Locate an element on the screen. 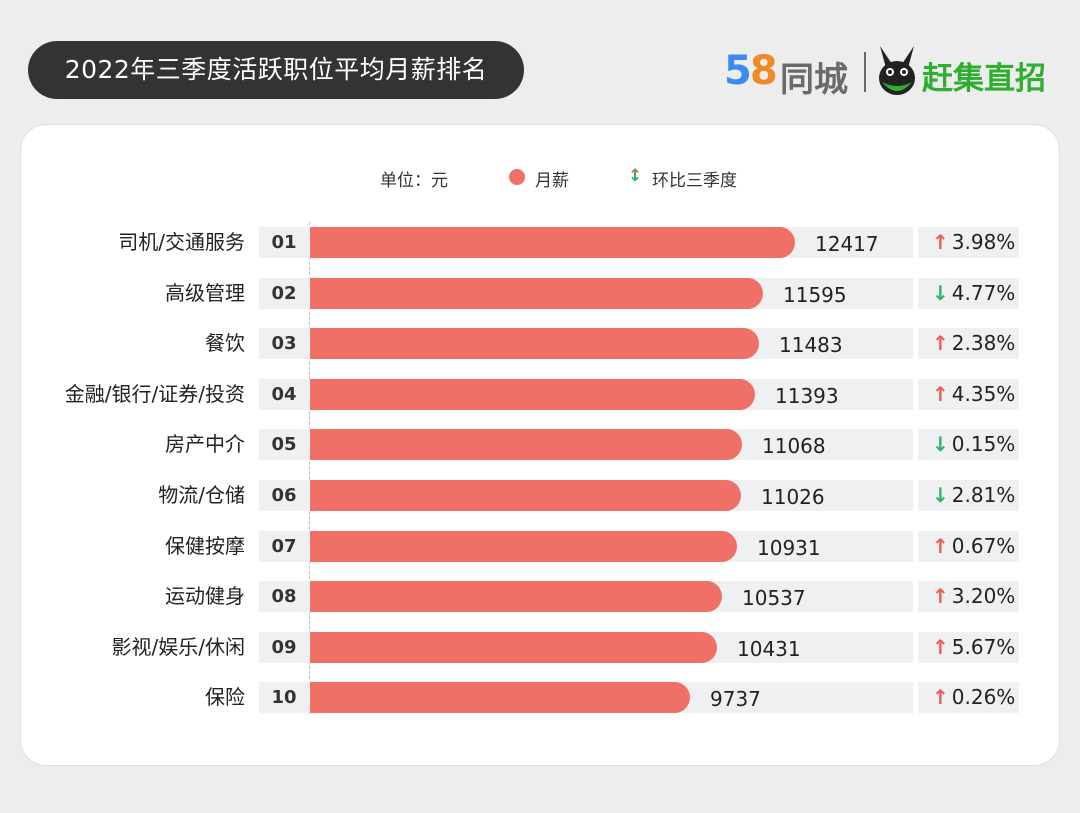  bar-row: 司机/交通服务 01 12417 ↑ 3.98% is located at coordinates (540, 242).